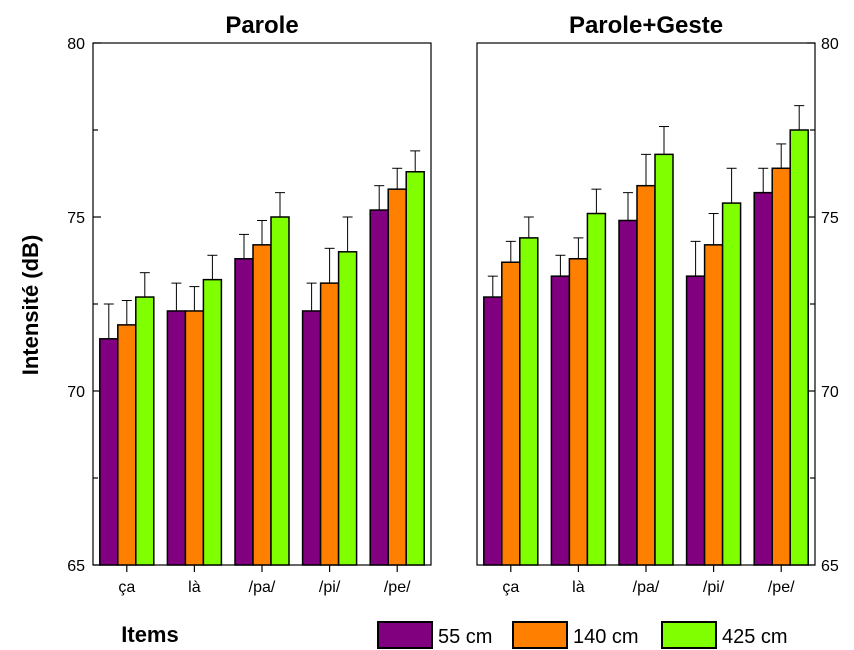 The image size is (854, 650). What do you see at coordinates (465, 637) in the screenshot?
I see `legend-label: 55 cm` at bounding box center [465, 637].